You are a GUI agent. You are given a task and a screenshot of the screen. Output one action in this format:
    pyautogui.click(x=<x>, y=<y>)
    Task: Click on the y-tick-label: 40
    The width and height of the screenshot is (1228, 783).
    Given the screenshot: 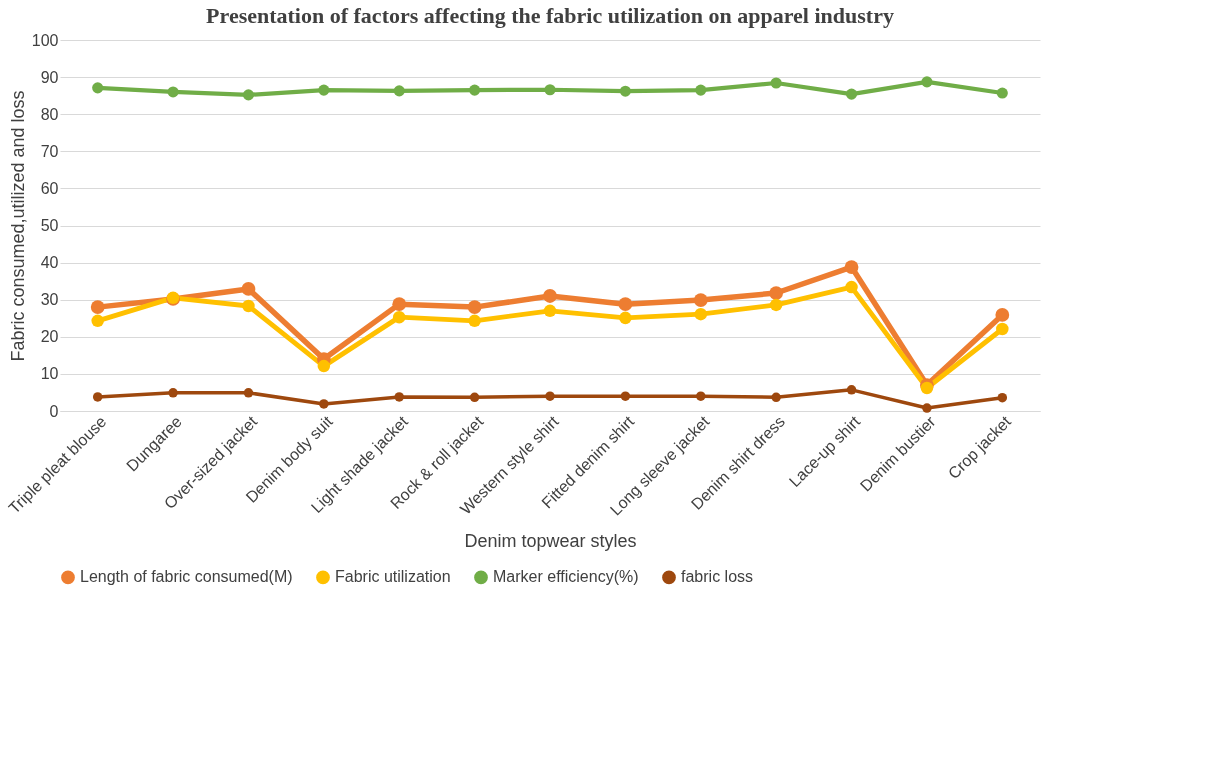 What is the action you would take?
    pyautogui.click(x=49, y=263)
    